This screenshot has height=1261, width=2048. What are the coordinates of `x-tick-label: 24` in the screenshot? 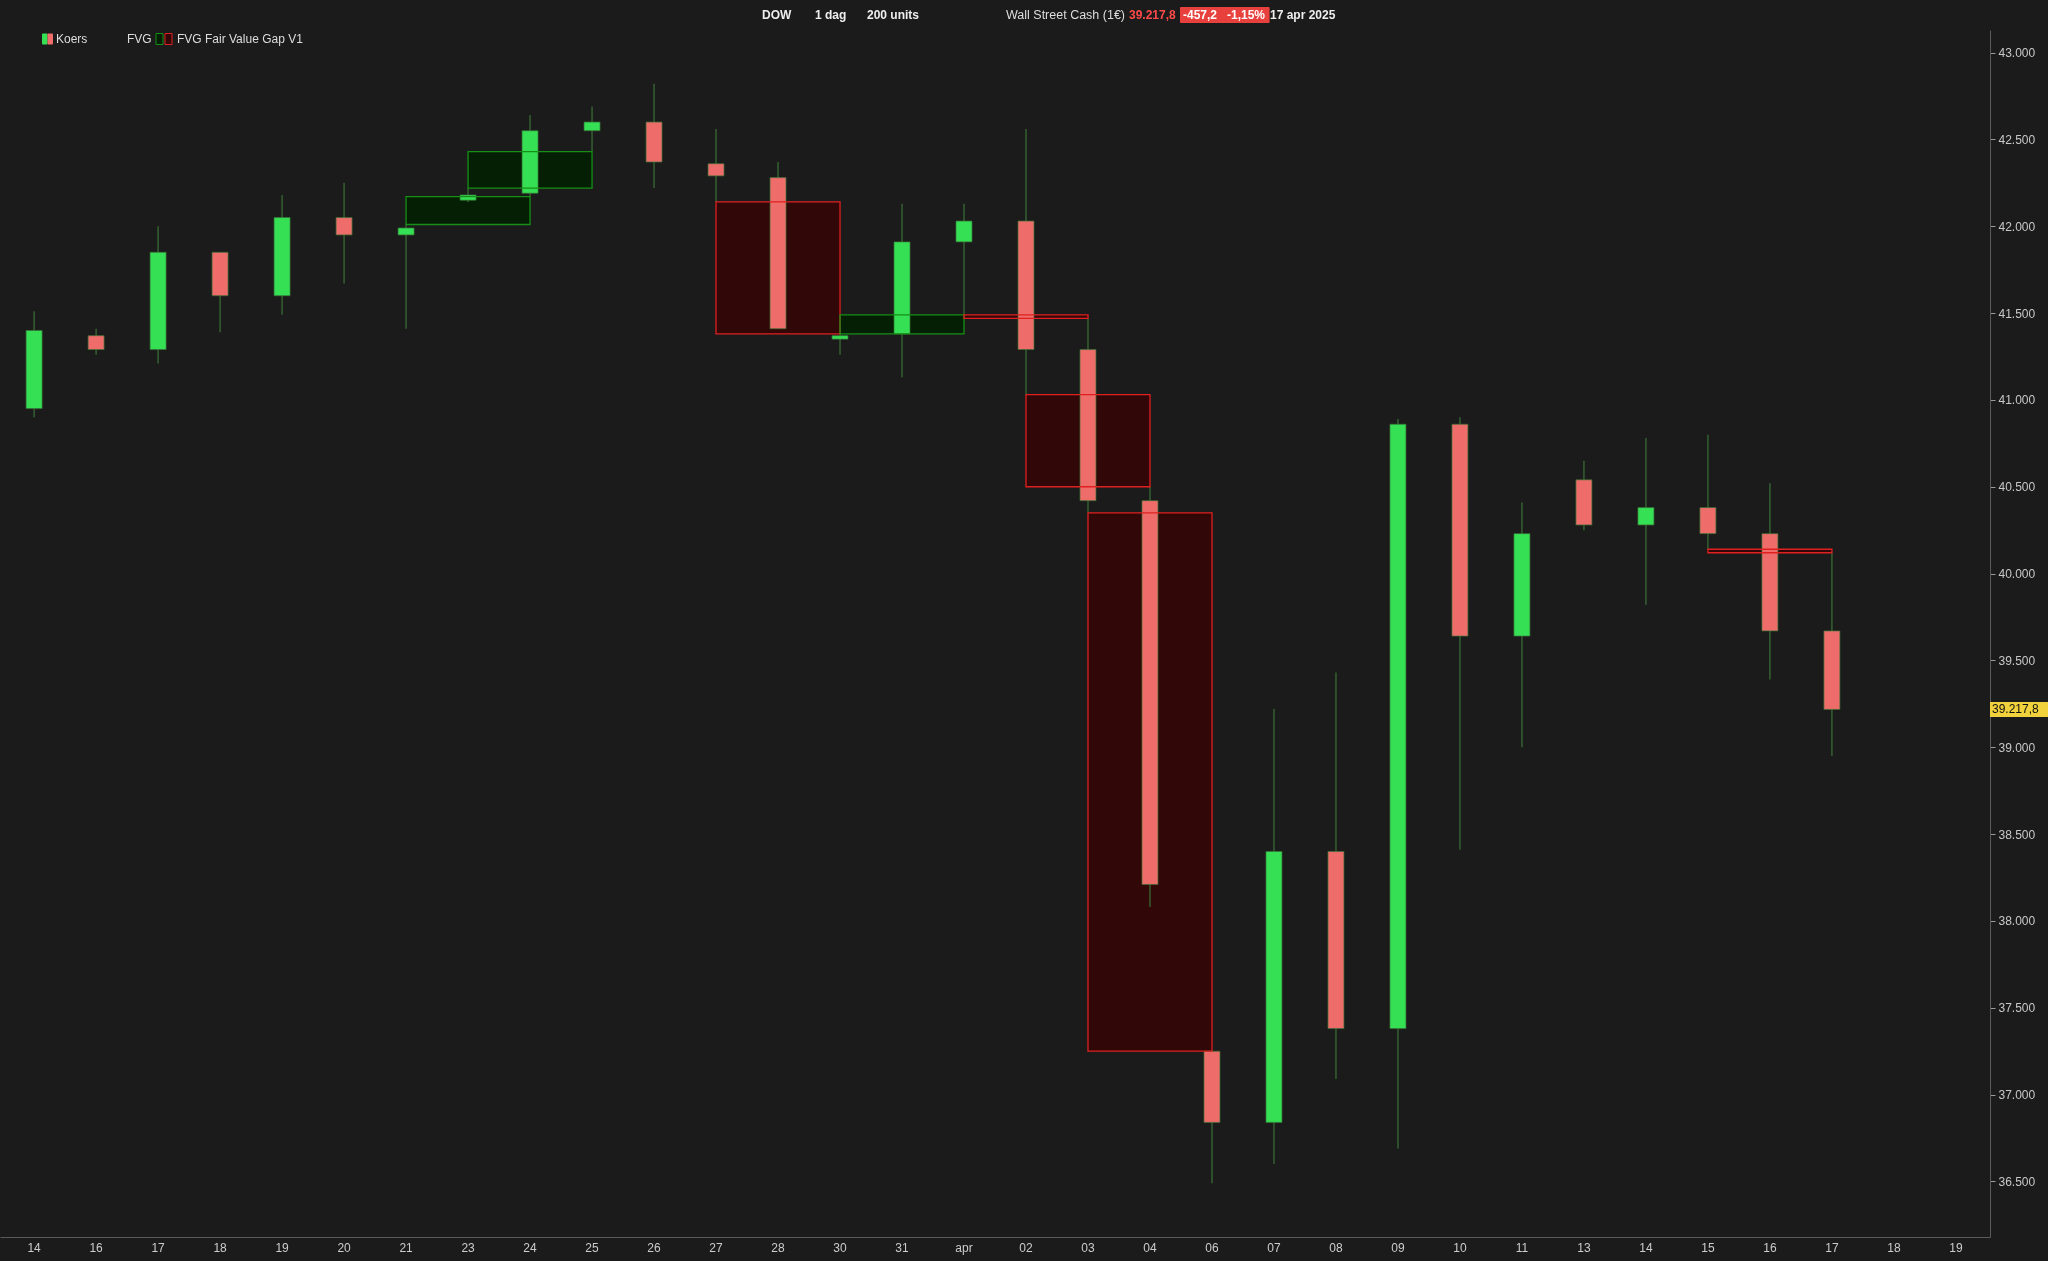 It's located at (530, 1247).